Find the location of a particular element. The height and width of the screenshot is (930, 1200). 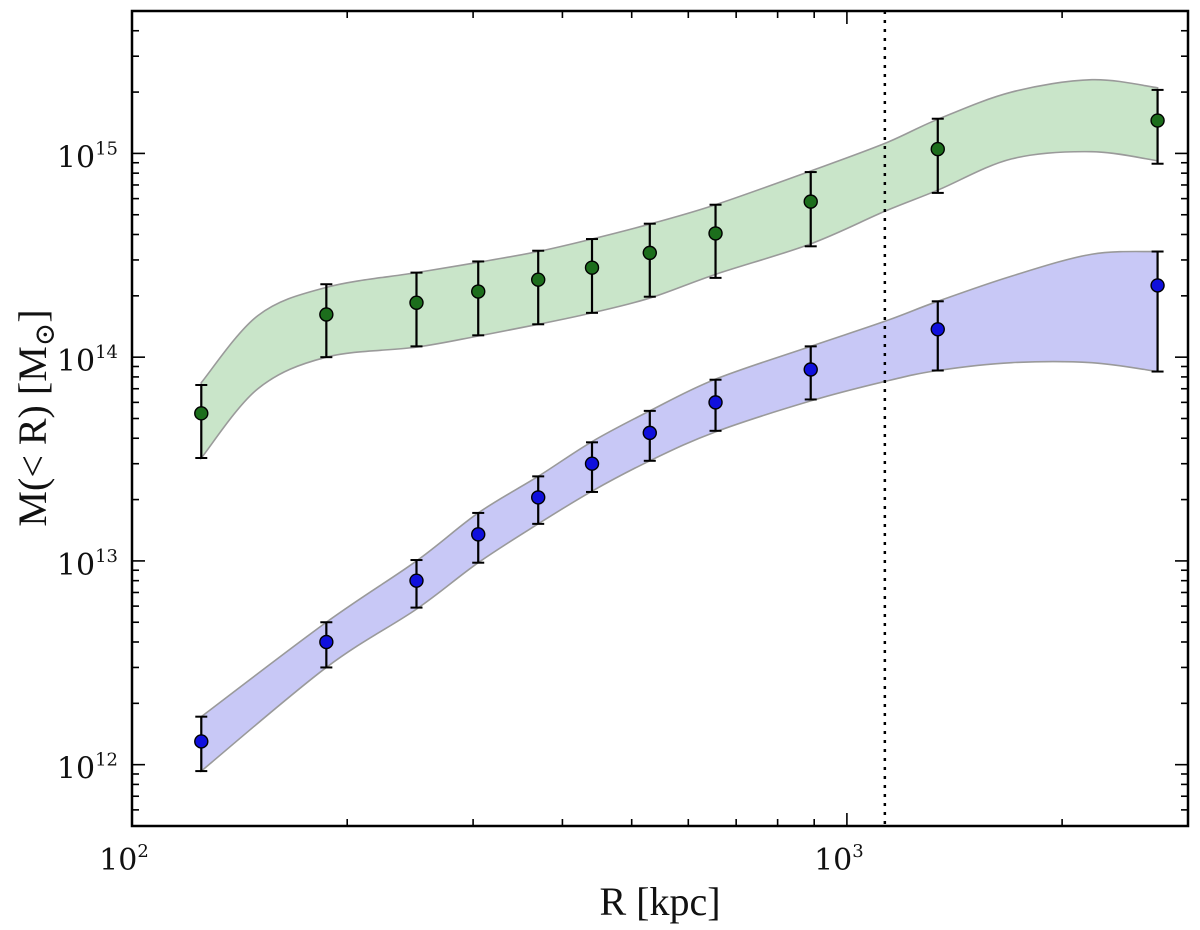

y-tick-label-exponent: 12 is located at coordinates (106, 760).